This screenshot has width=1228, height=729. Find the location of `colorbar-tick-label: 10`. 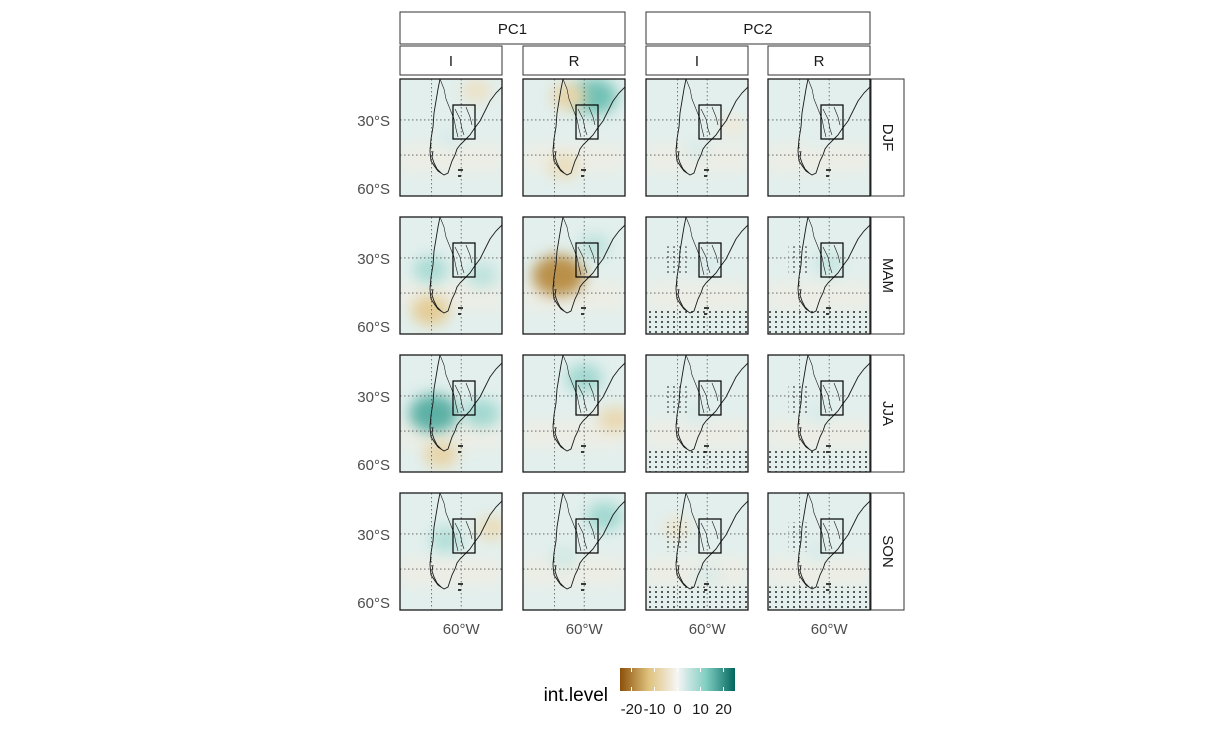

colorbar-tick-label: 10 is located at coordinates (700, 709).